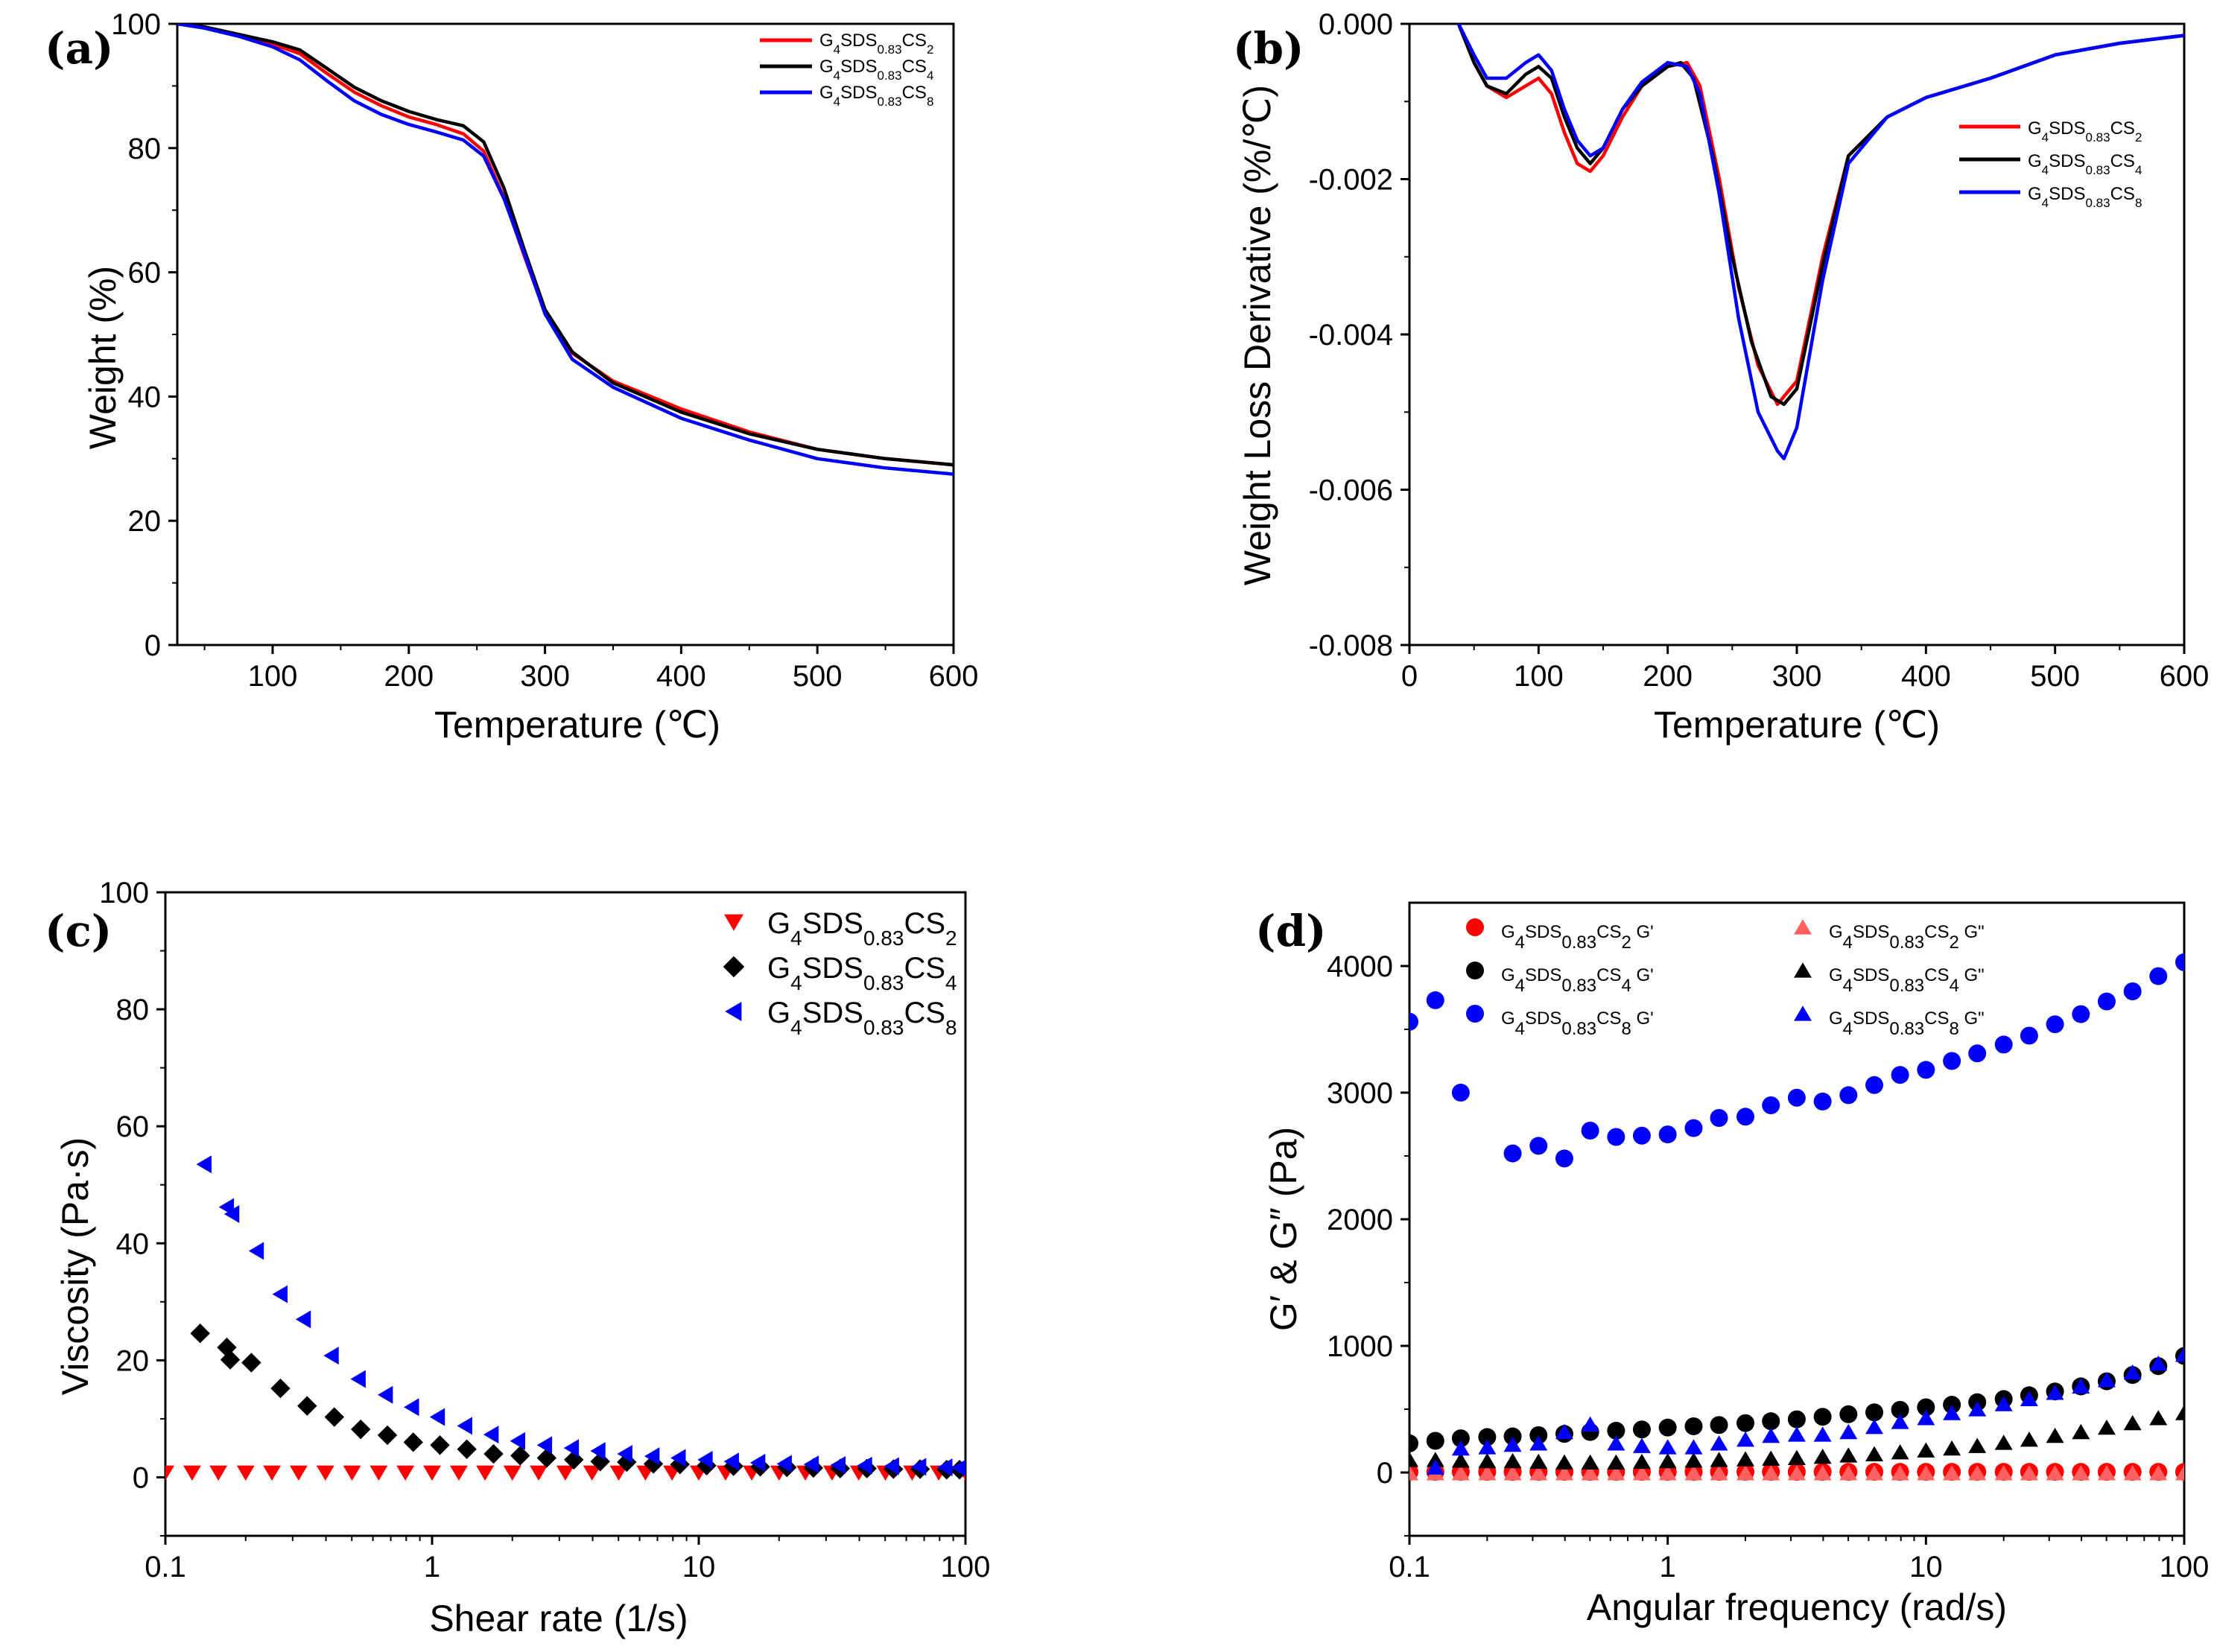  What do you see at coordinates (145, 273) in the screenshot?
I see `y-tick-label: 60` at bounding box center [145, 273].